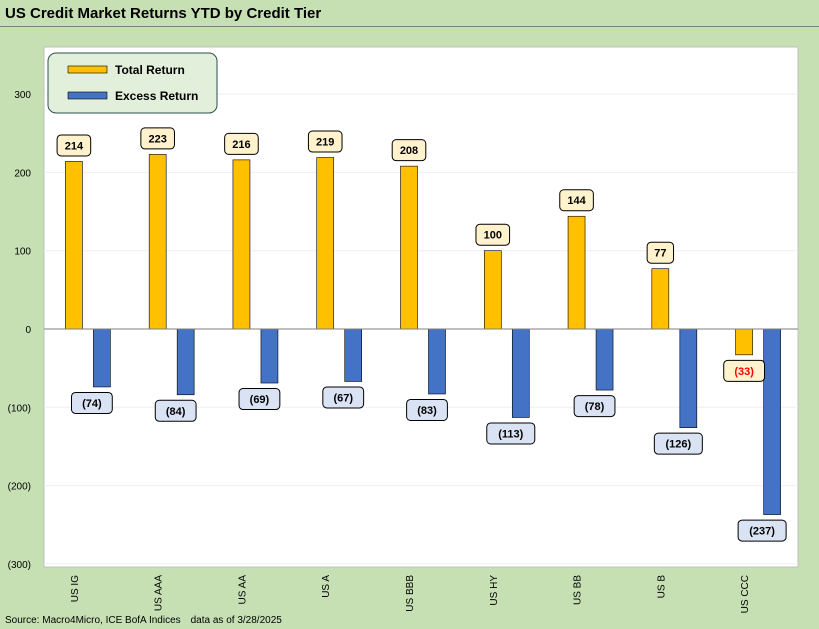 The image size is (819, 629). What do you see at coordinates (745, 594) in the screenshot?
I see `x-tick-label: US CCC` at bounding box center [745, 594].